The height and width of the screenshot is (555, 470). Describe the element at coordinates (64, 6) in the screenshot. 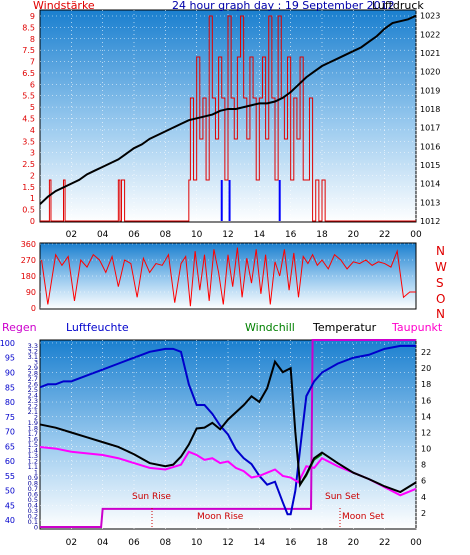

I see `windstaerke-title: Windstärke` at that location.